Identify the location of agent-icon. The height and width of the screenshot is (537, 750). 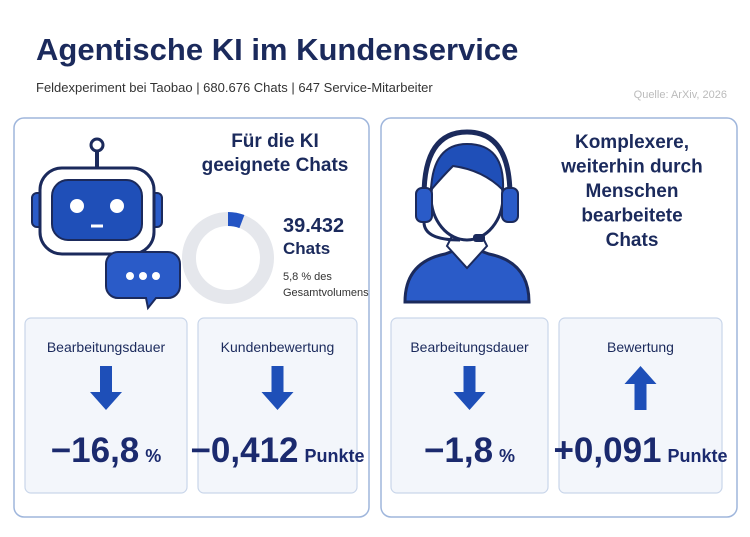
(467, 216).